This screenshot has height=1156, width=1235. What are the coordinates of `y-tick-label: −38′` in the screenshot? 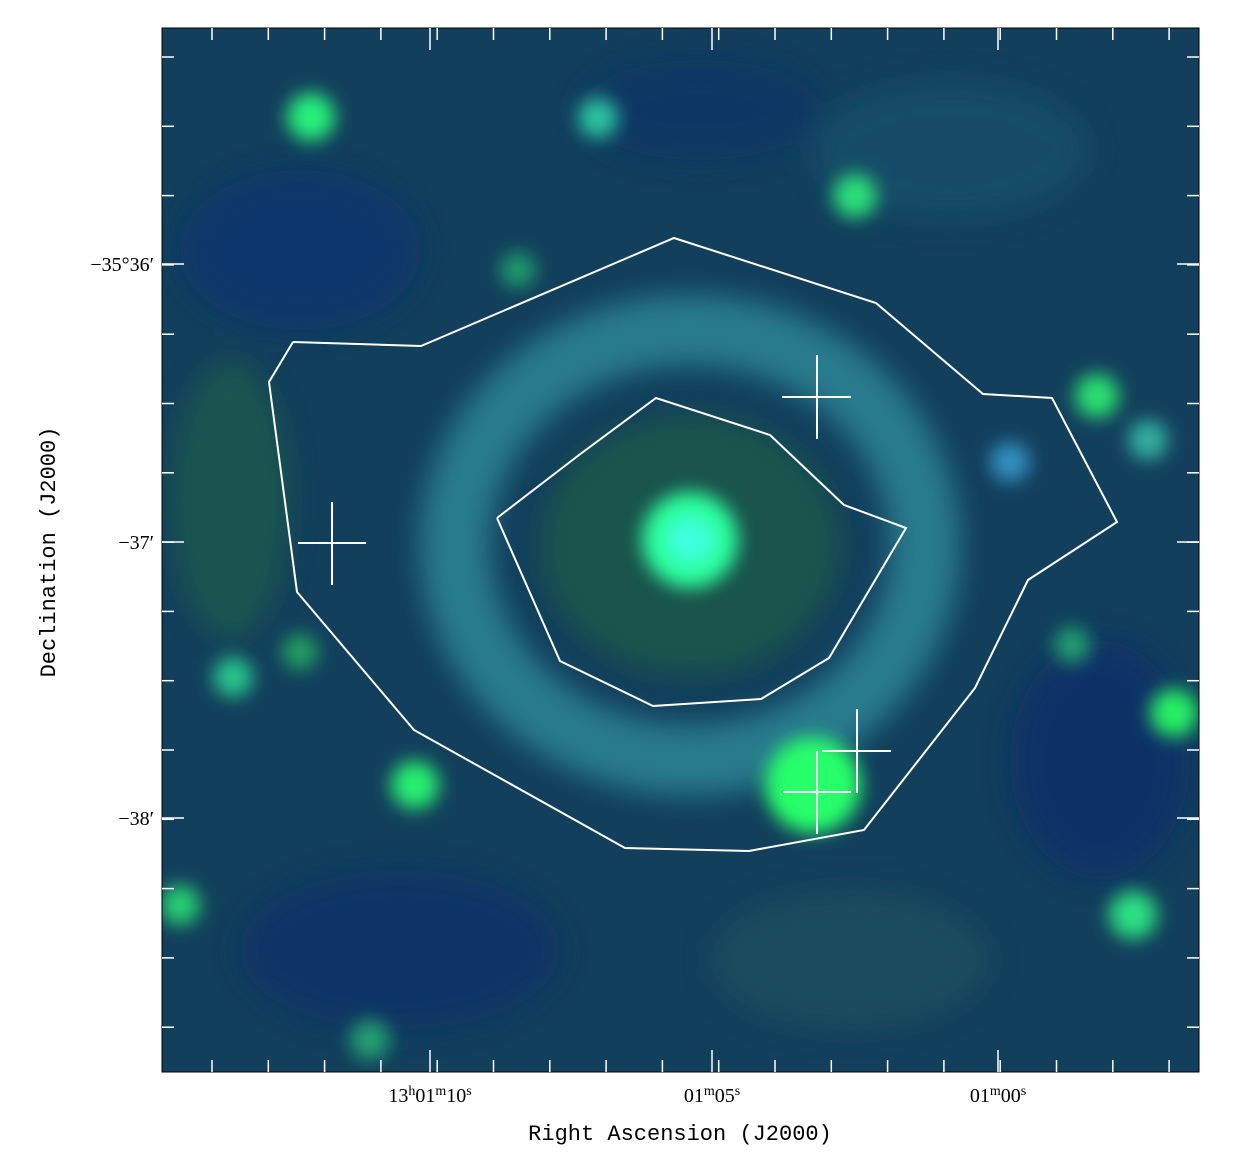 It's located at (136, 819).